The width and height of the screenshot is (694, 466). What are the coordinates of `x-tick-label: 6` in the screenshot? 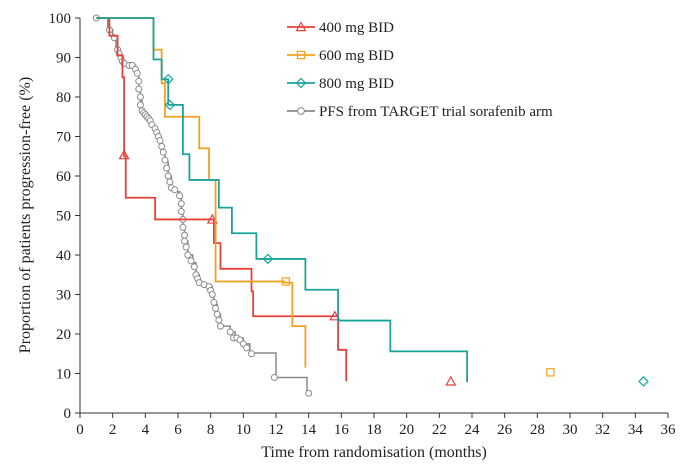 It's located at (178, 430).